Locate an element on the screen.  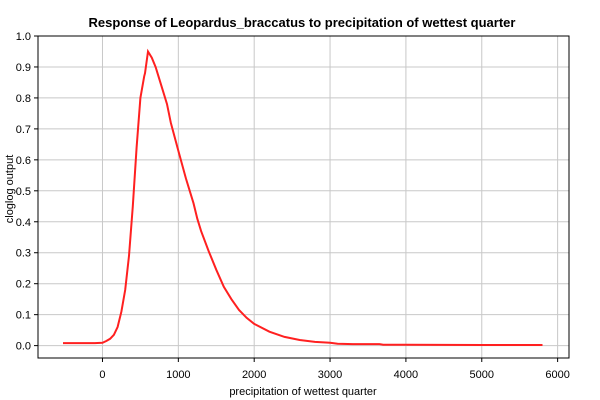
y-tick-label: 0.8 is located at coordinates (23, 99).